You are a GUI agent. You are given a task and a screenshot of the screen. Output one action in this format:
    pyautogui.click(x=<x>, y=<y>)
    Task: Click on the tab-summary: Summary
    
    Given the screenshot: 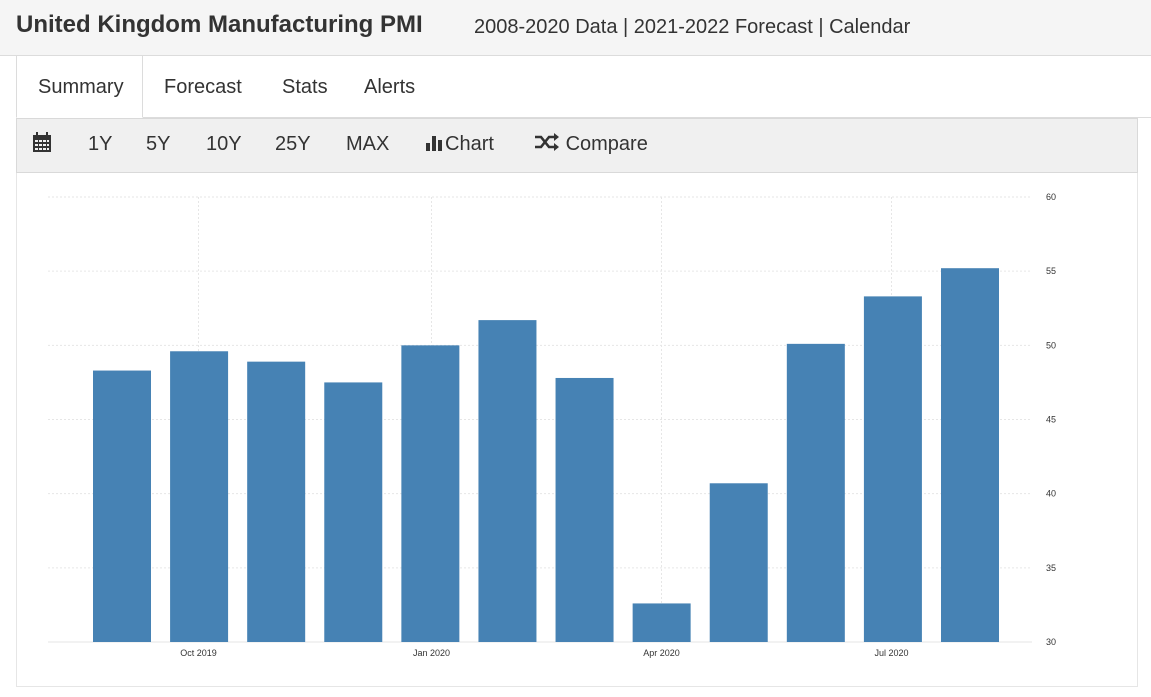 What is the action you would take?
    pyautogui.click(x=79, y=87)
    